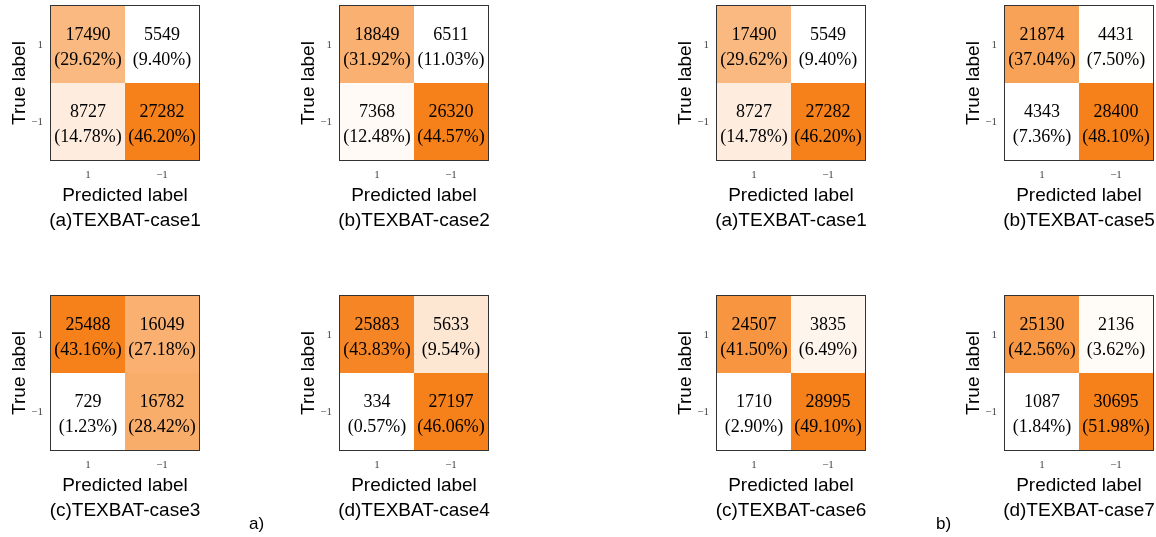  Describe the element at coordinates (88, 323) in the screenshot. I see `data-label: 25488` at that location.